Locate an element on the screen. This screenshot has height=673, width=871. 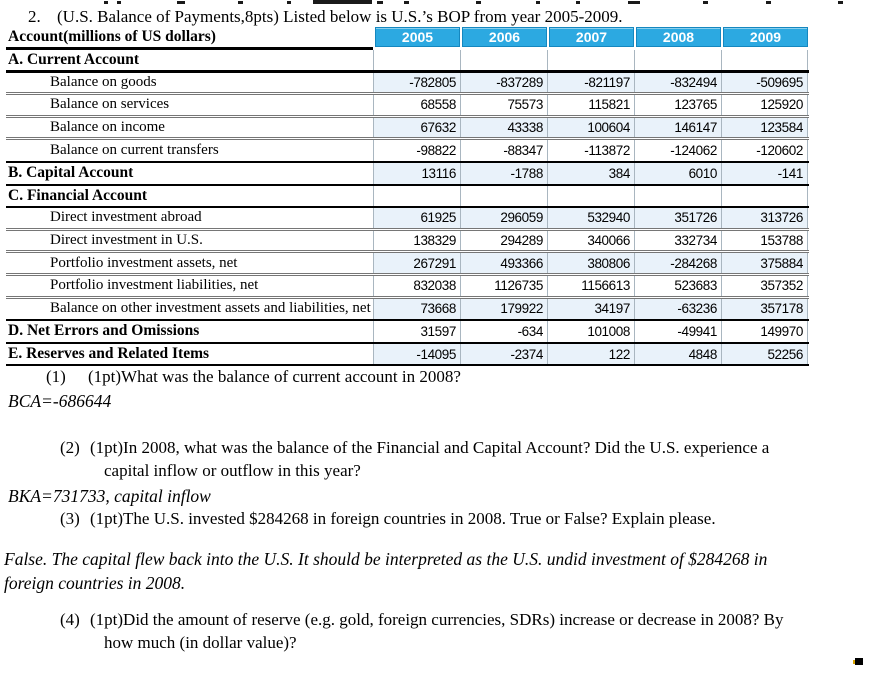
row-label: A. Current Account is located at coordinates (189, 60).